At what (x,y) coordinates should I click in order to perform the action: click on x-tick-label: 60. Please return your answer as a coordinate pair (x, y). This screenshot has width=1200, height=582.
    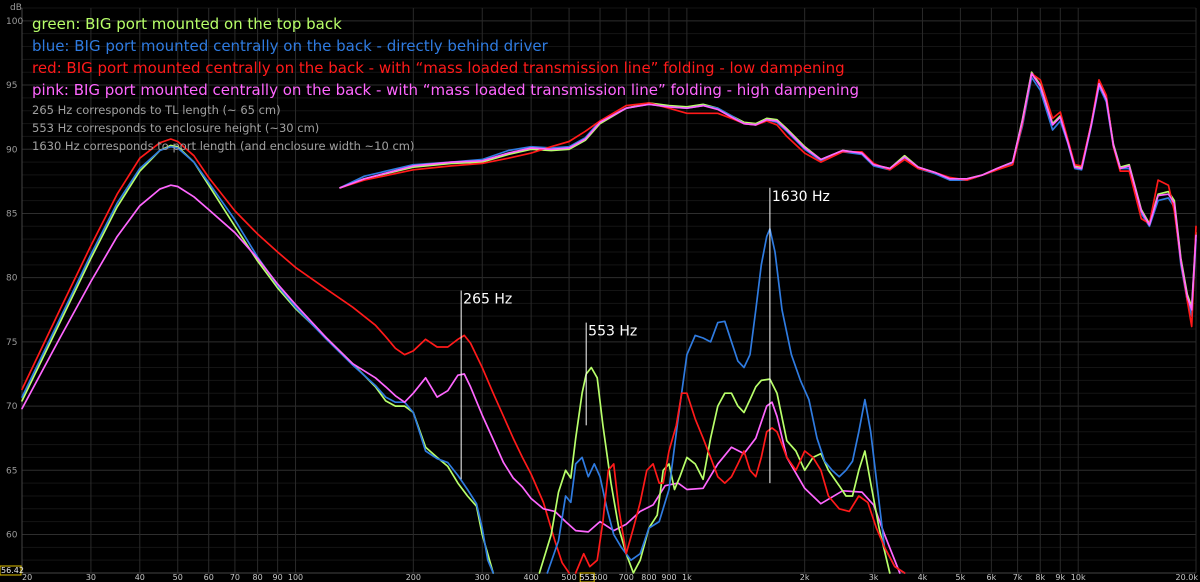
    Looking at the image, I should click on (209, 577).